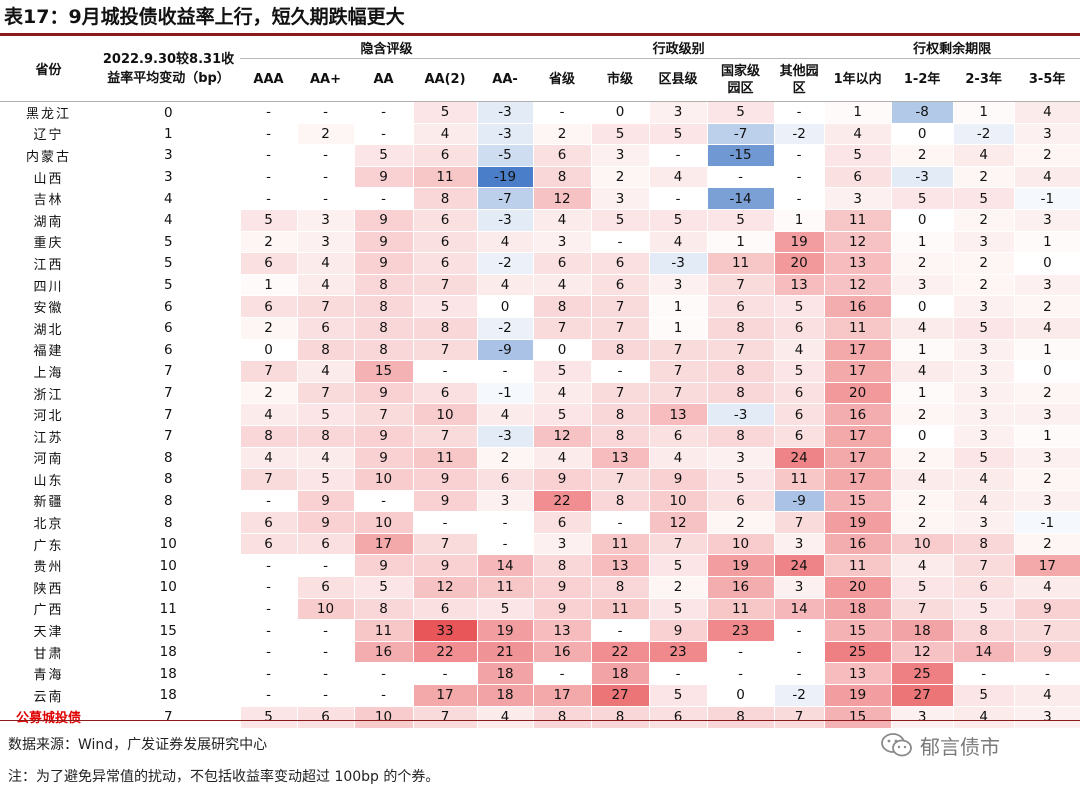 The image size is (1080, 791). Describe the element at coordinates (799, 284) in the screenshot. I see `heat-cell: 13` at that location.